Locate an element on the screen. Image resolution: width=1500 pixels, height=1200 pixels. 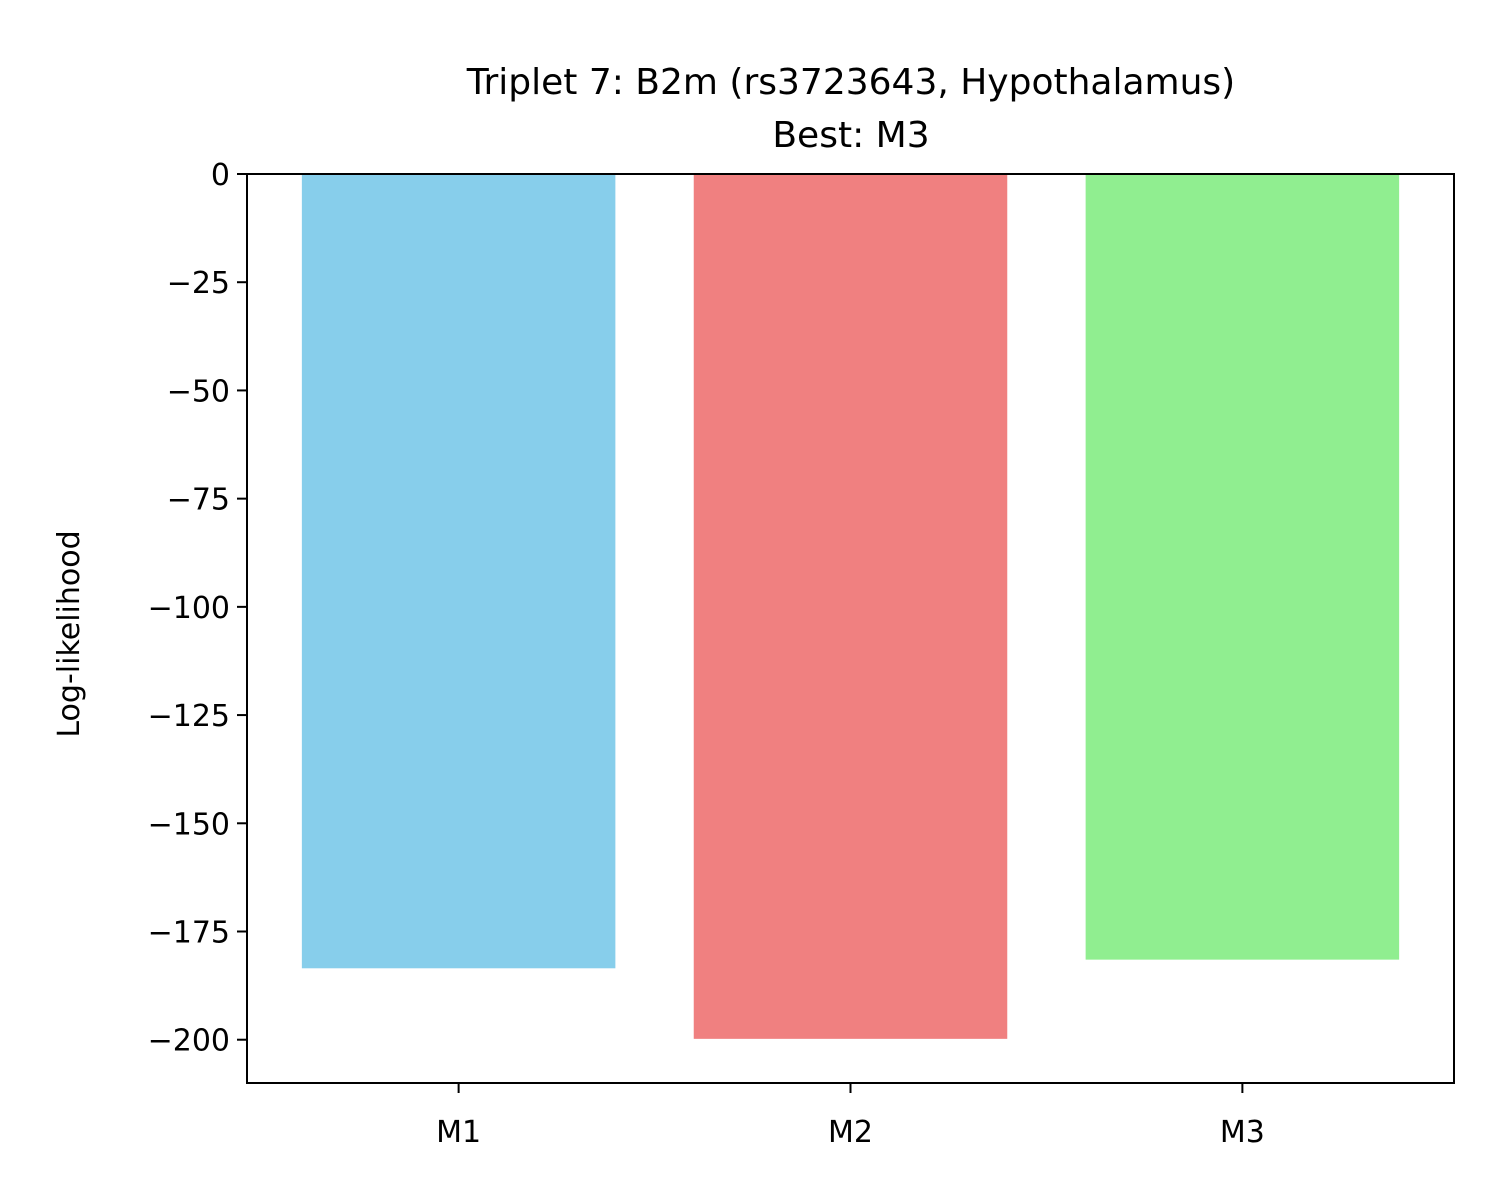
y-tick-label: −25 is located at coordinates (198, 283).